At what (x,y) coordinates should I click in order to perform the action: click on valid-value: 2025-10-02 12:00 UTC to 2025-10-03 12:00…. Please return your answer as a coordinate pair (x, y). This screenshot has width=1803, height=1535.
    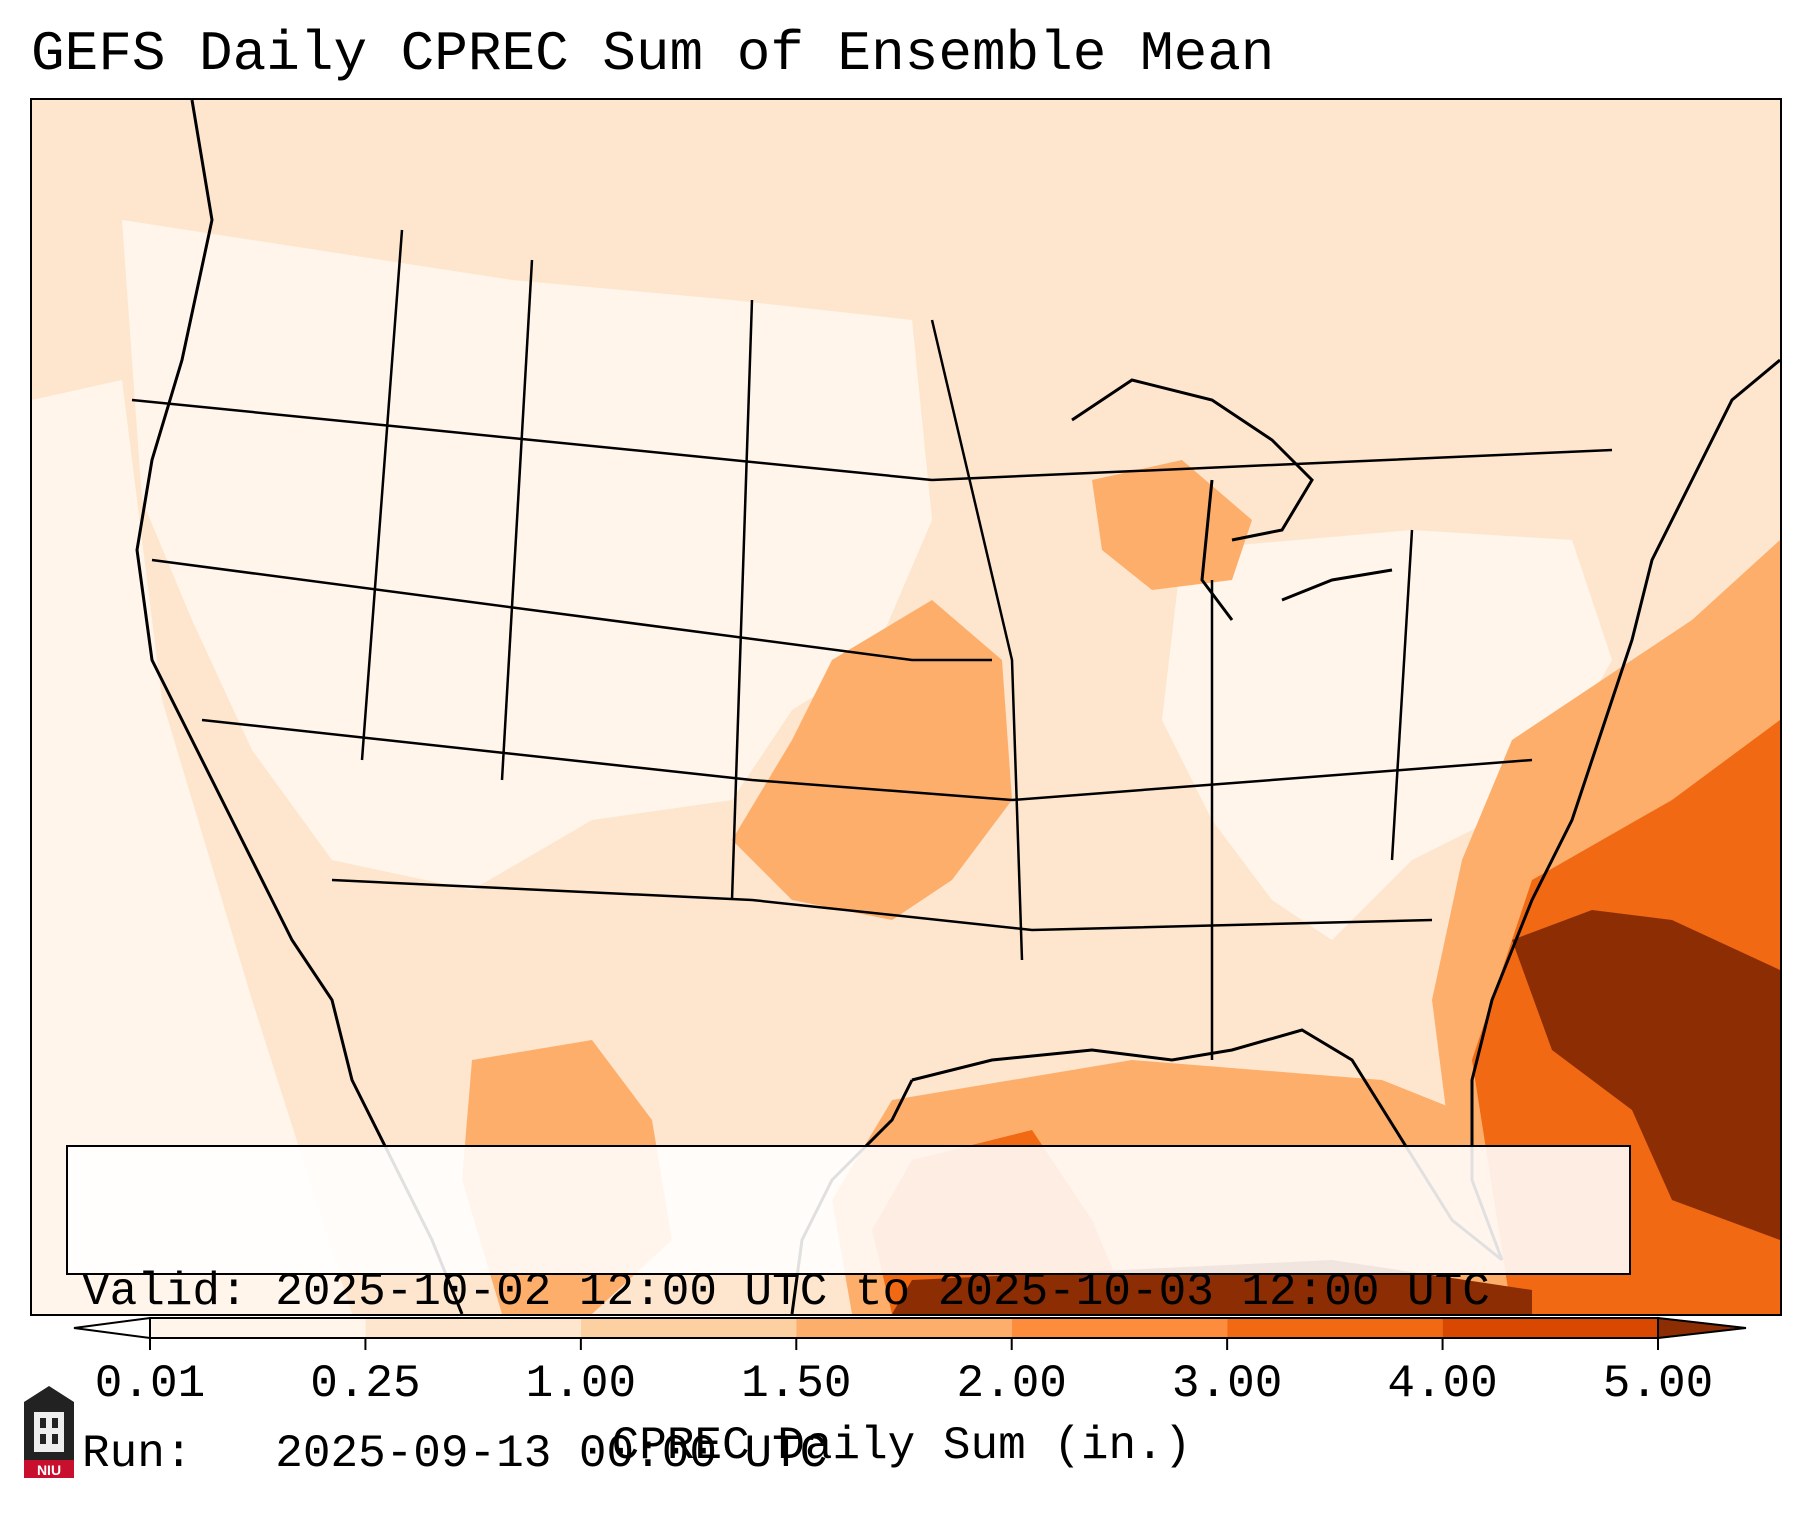
    Looking at the image, I should click on (882, 1292).